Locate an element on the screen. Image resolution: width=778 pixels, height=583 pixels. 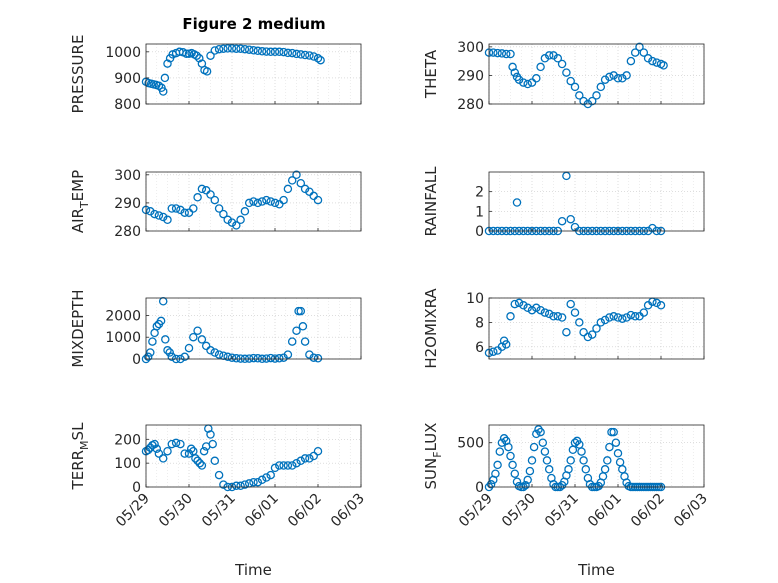
subplot-h2omixra: 6 8 10 H2OMIXRA is located at coordinates (563, 328).